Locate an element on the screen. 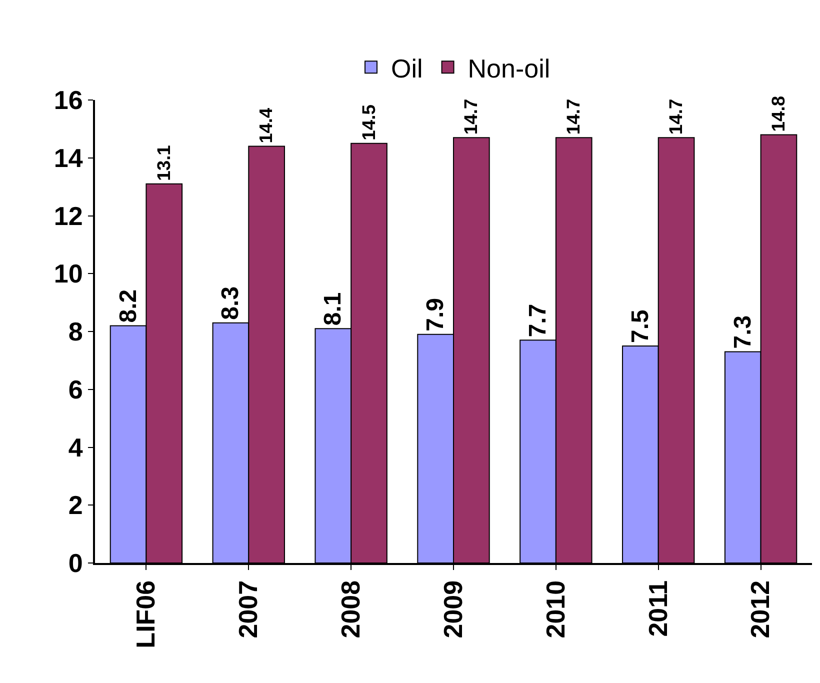 The height and width of the screenshot is (683, 820). legend-label: Oil is located at coordinates (407, 68).